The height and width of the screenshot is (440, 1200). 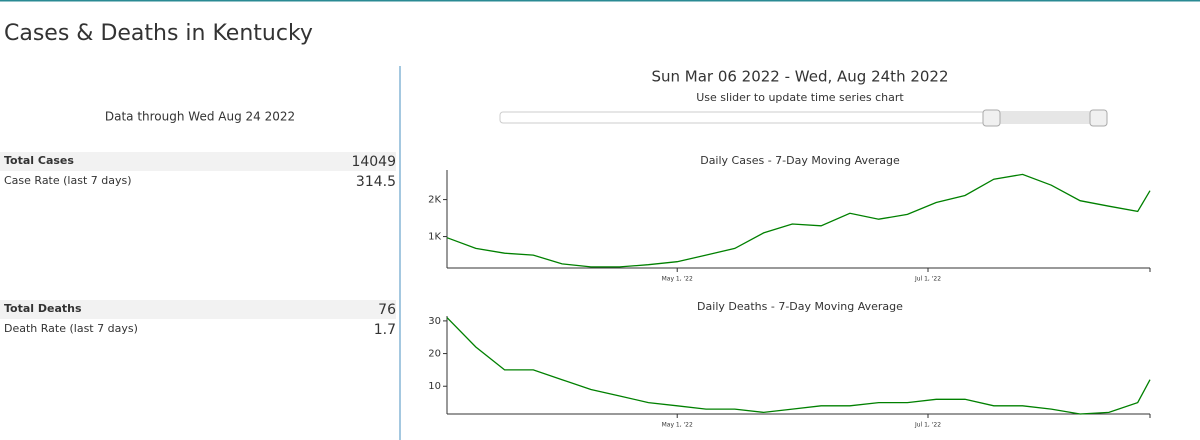 I want to click on stat-value: 14049, so click(x=373, y=162).